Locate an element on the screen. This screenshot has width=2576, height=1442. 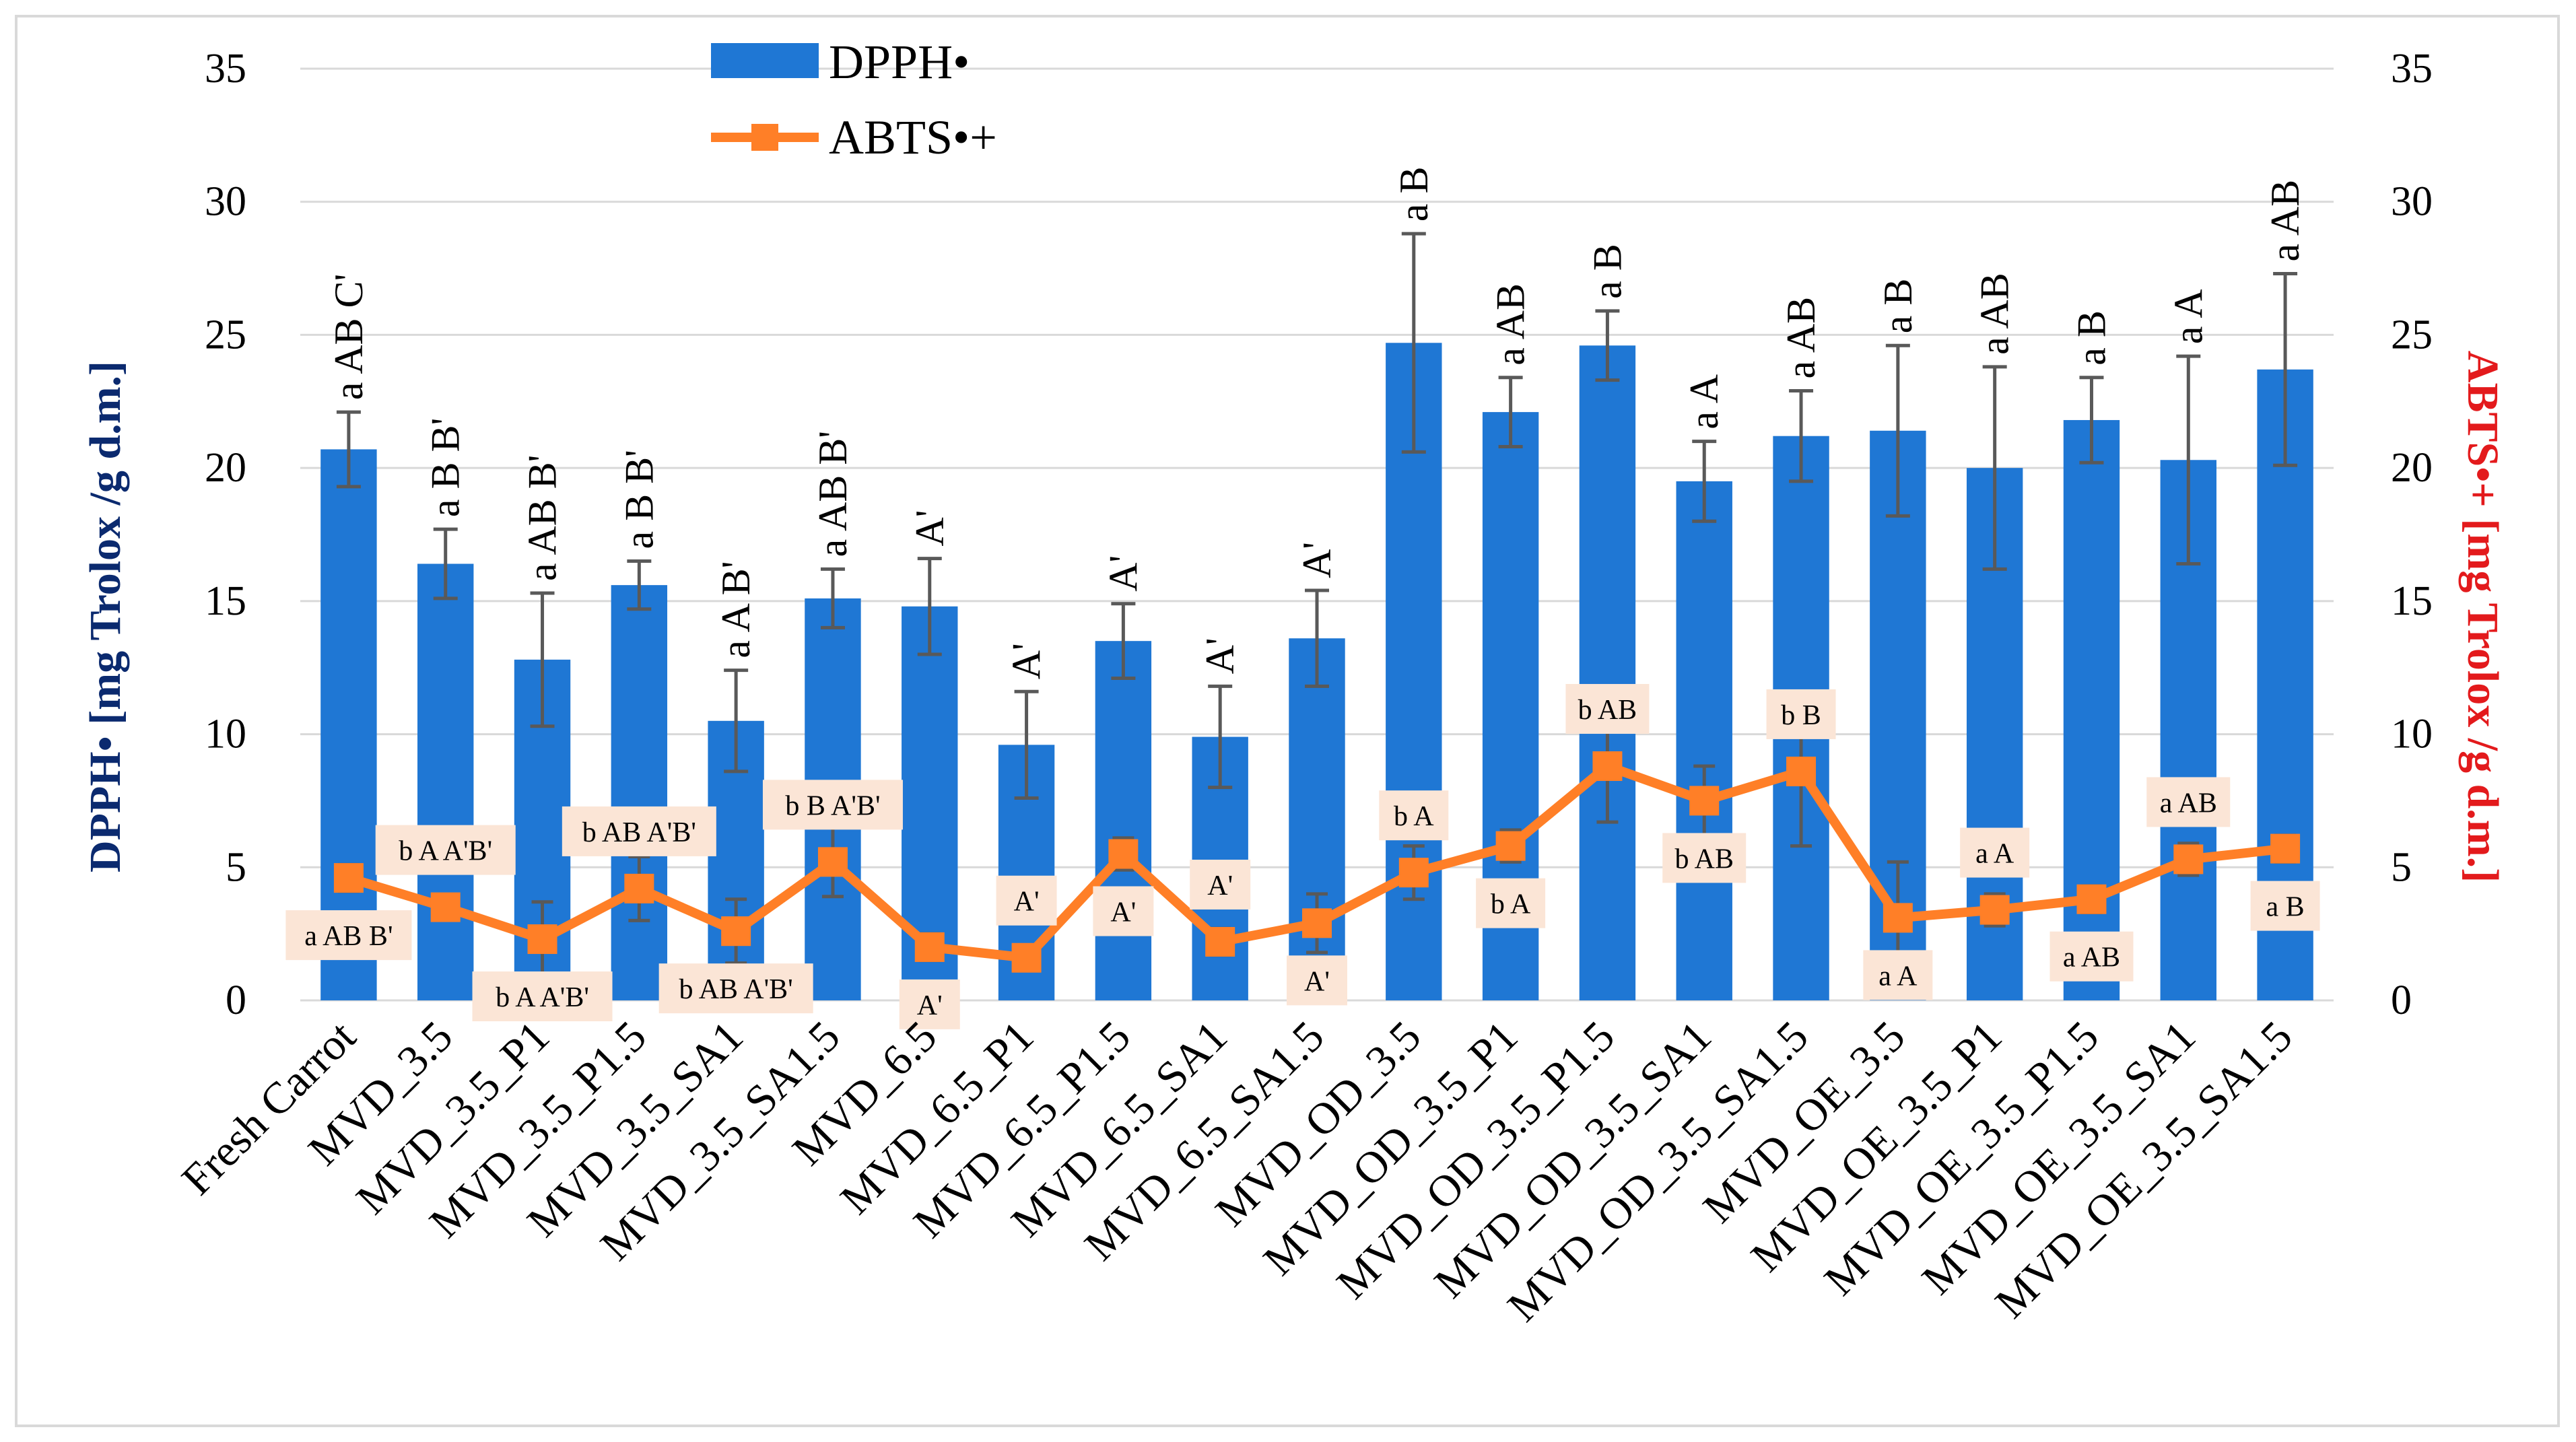
left-tick-label: 20 is located at coordinates (225, 468).